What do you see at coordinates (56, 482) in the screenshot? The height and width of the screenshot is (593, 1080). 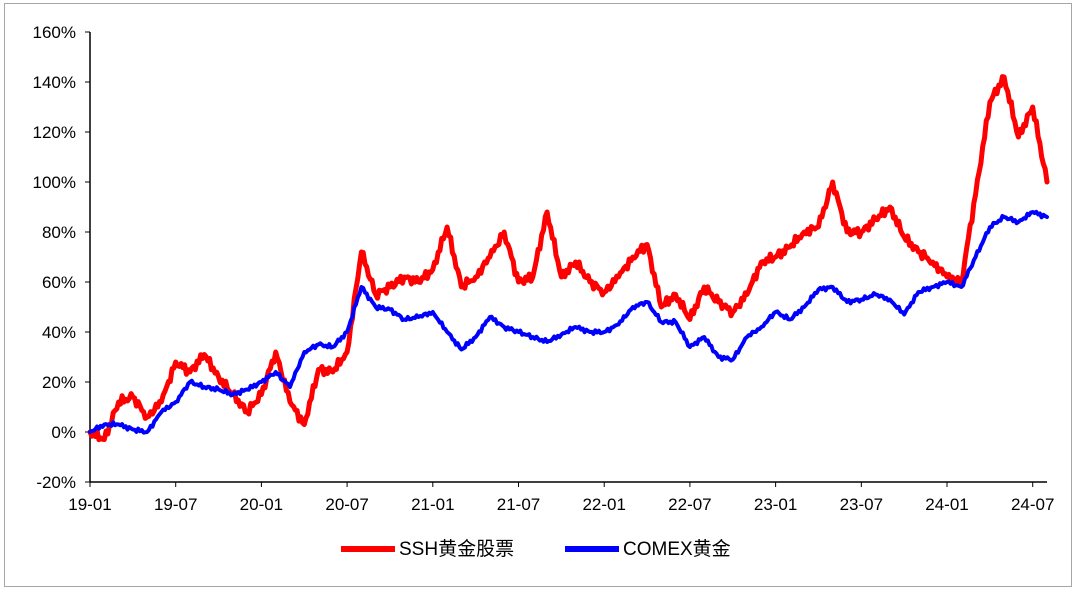 I see `y-tick-label: -20%` at bounding box center [56, 482].